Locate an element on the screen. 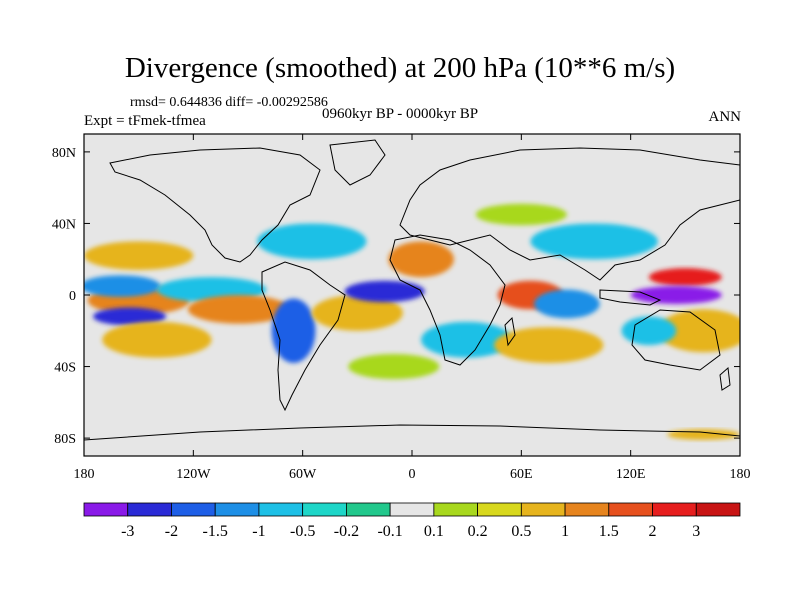  colorbar-label: -1 is located at coordinates (258, 531).